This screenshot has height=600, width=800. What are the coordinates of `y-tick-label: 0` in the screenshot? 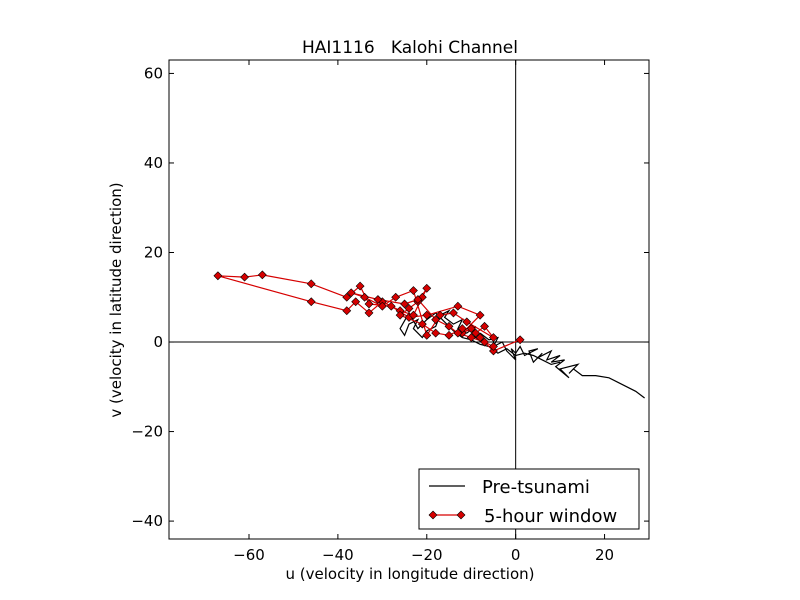 It's located at (158, 342).